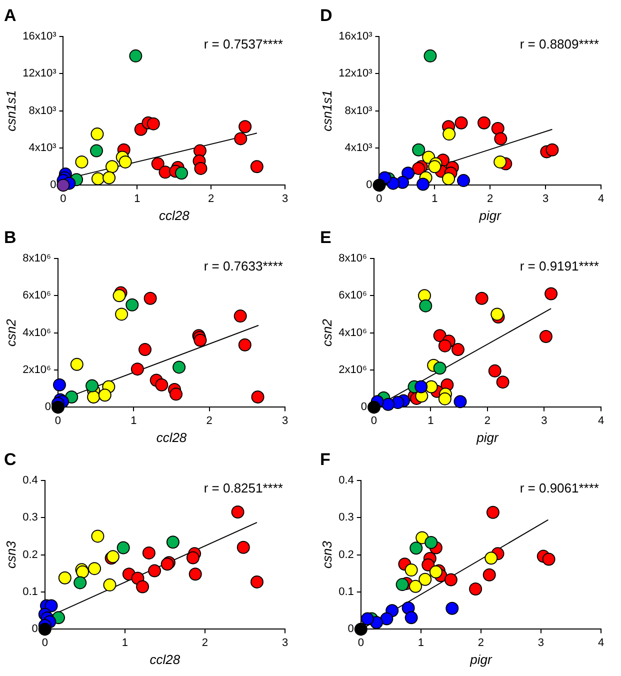 The width and height of the screenshot is (621, 676). I want to click on annotation: r = 0.9191****, so click(559, 266).